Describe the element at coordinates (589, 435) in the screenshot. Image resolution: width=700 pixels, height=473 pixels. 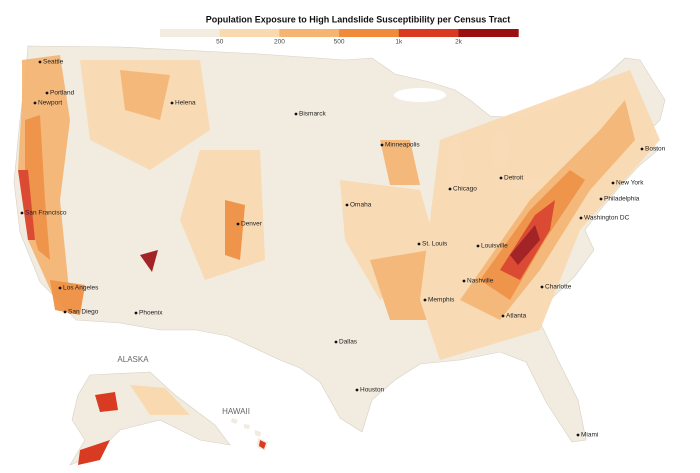
I see `city-label: Miami` at that location.